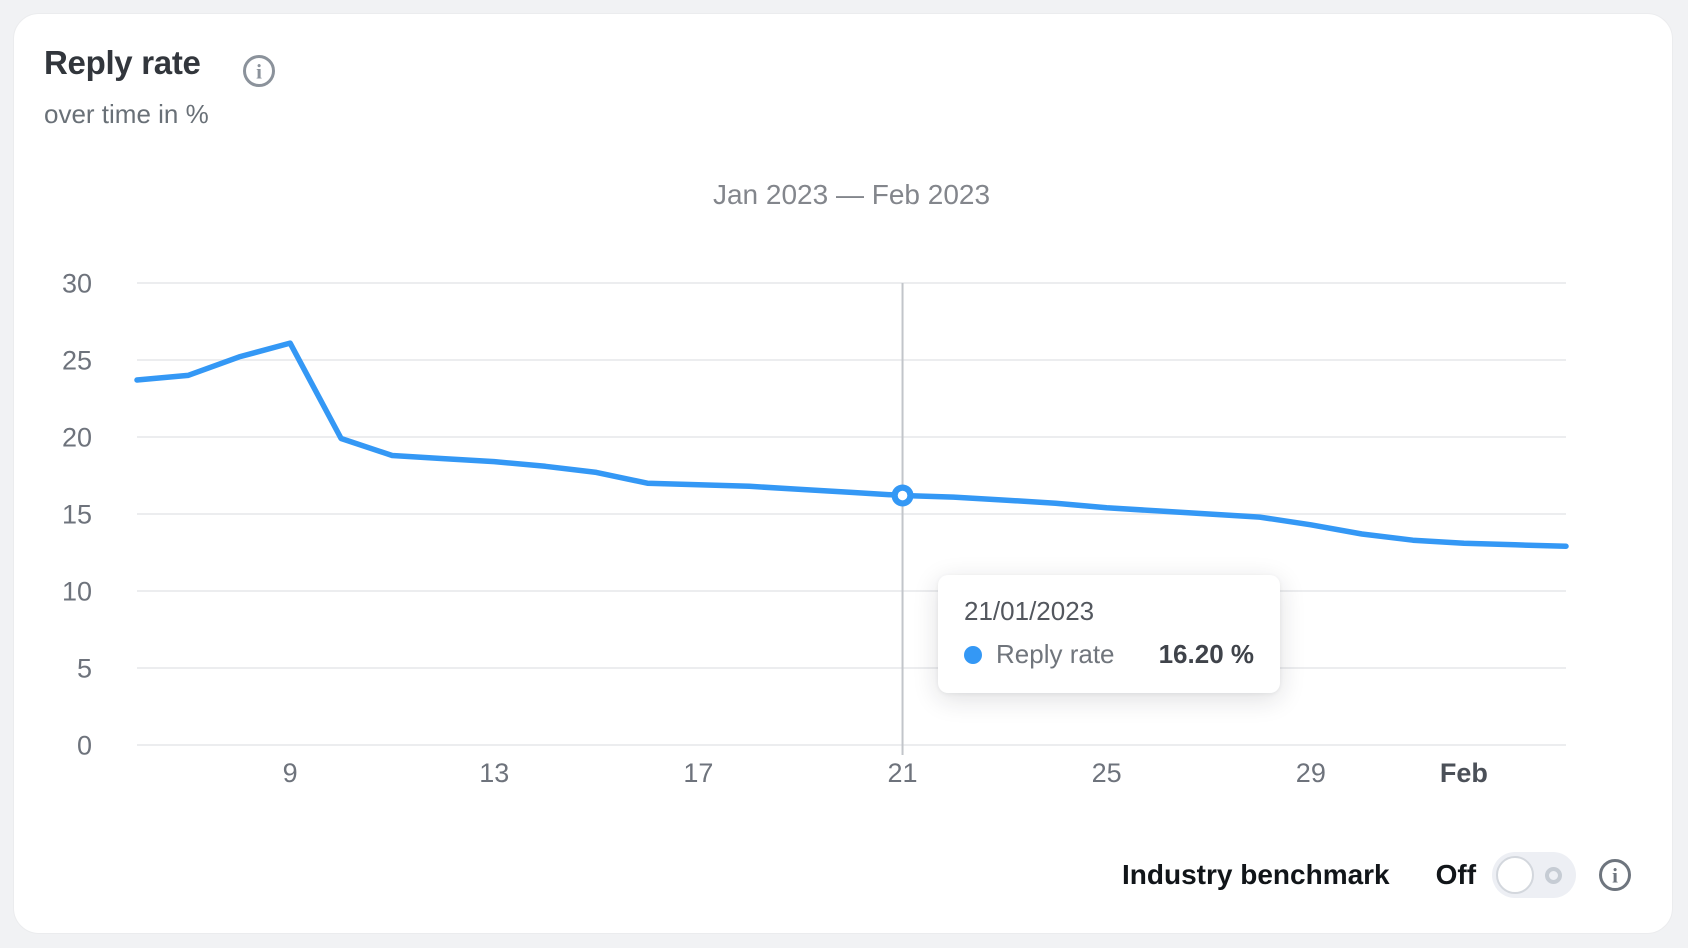  I want to click on y-tick-label: 15, so click(77, 515).